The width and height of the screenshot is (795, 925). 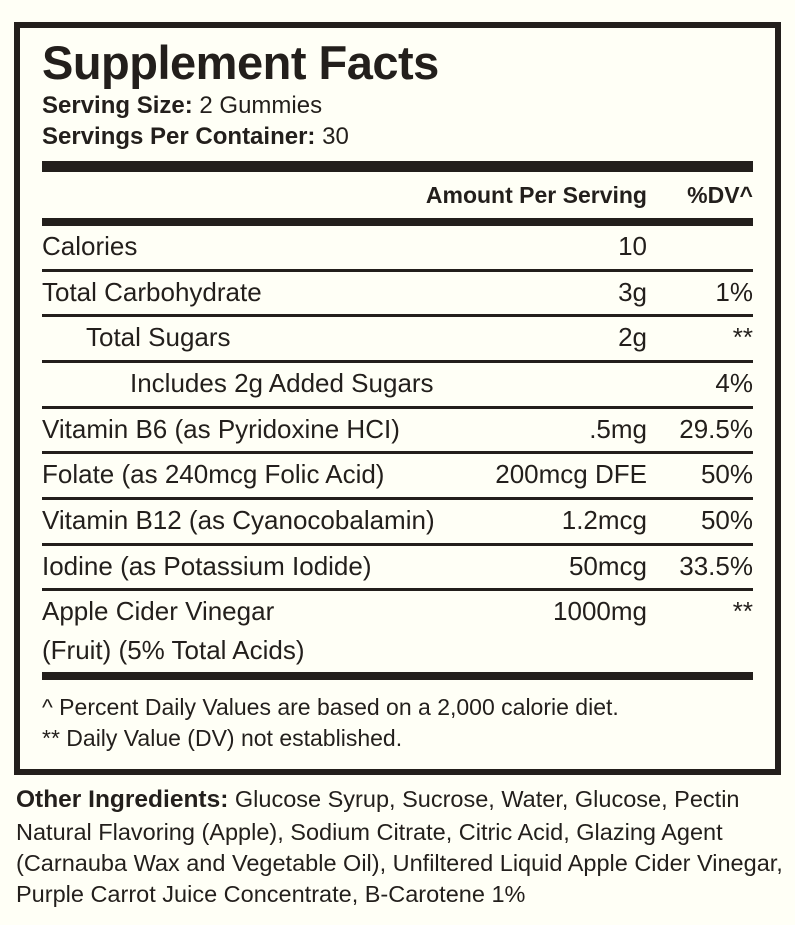 I want to click on panel-title: Supplement Facts, so click(x=240, y=62).